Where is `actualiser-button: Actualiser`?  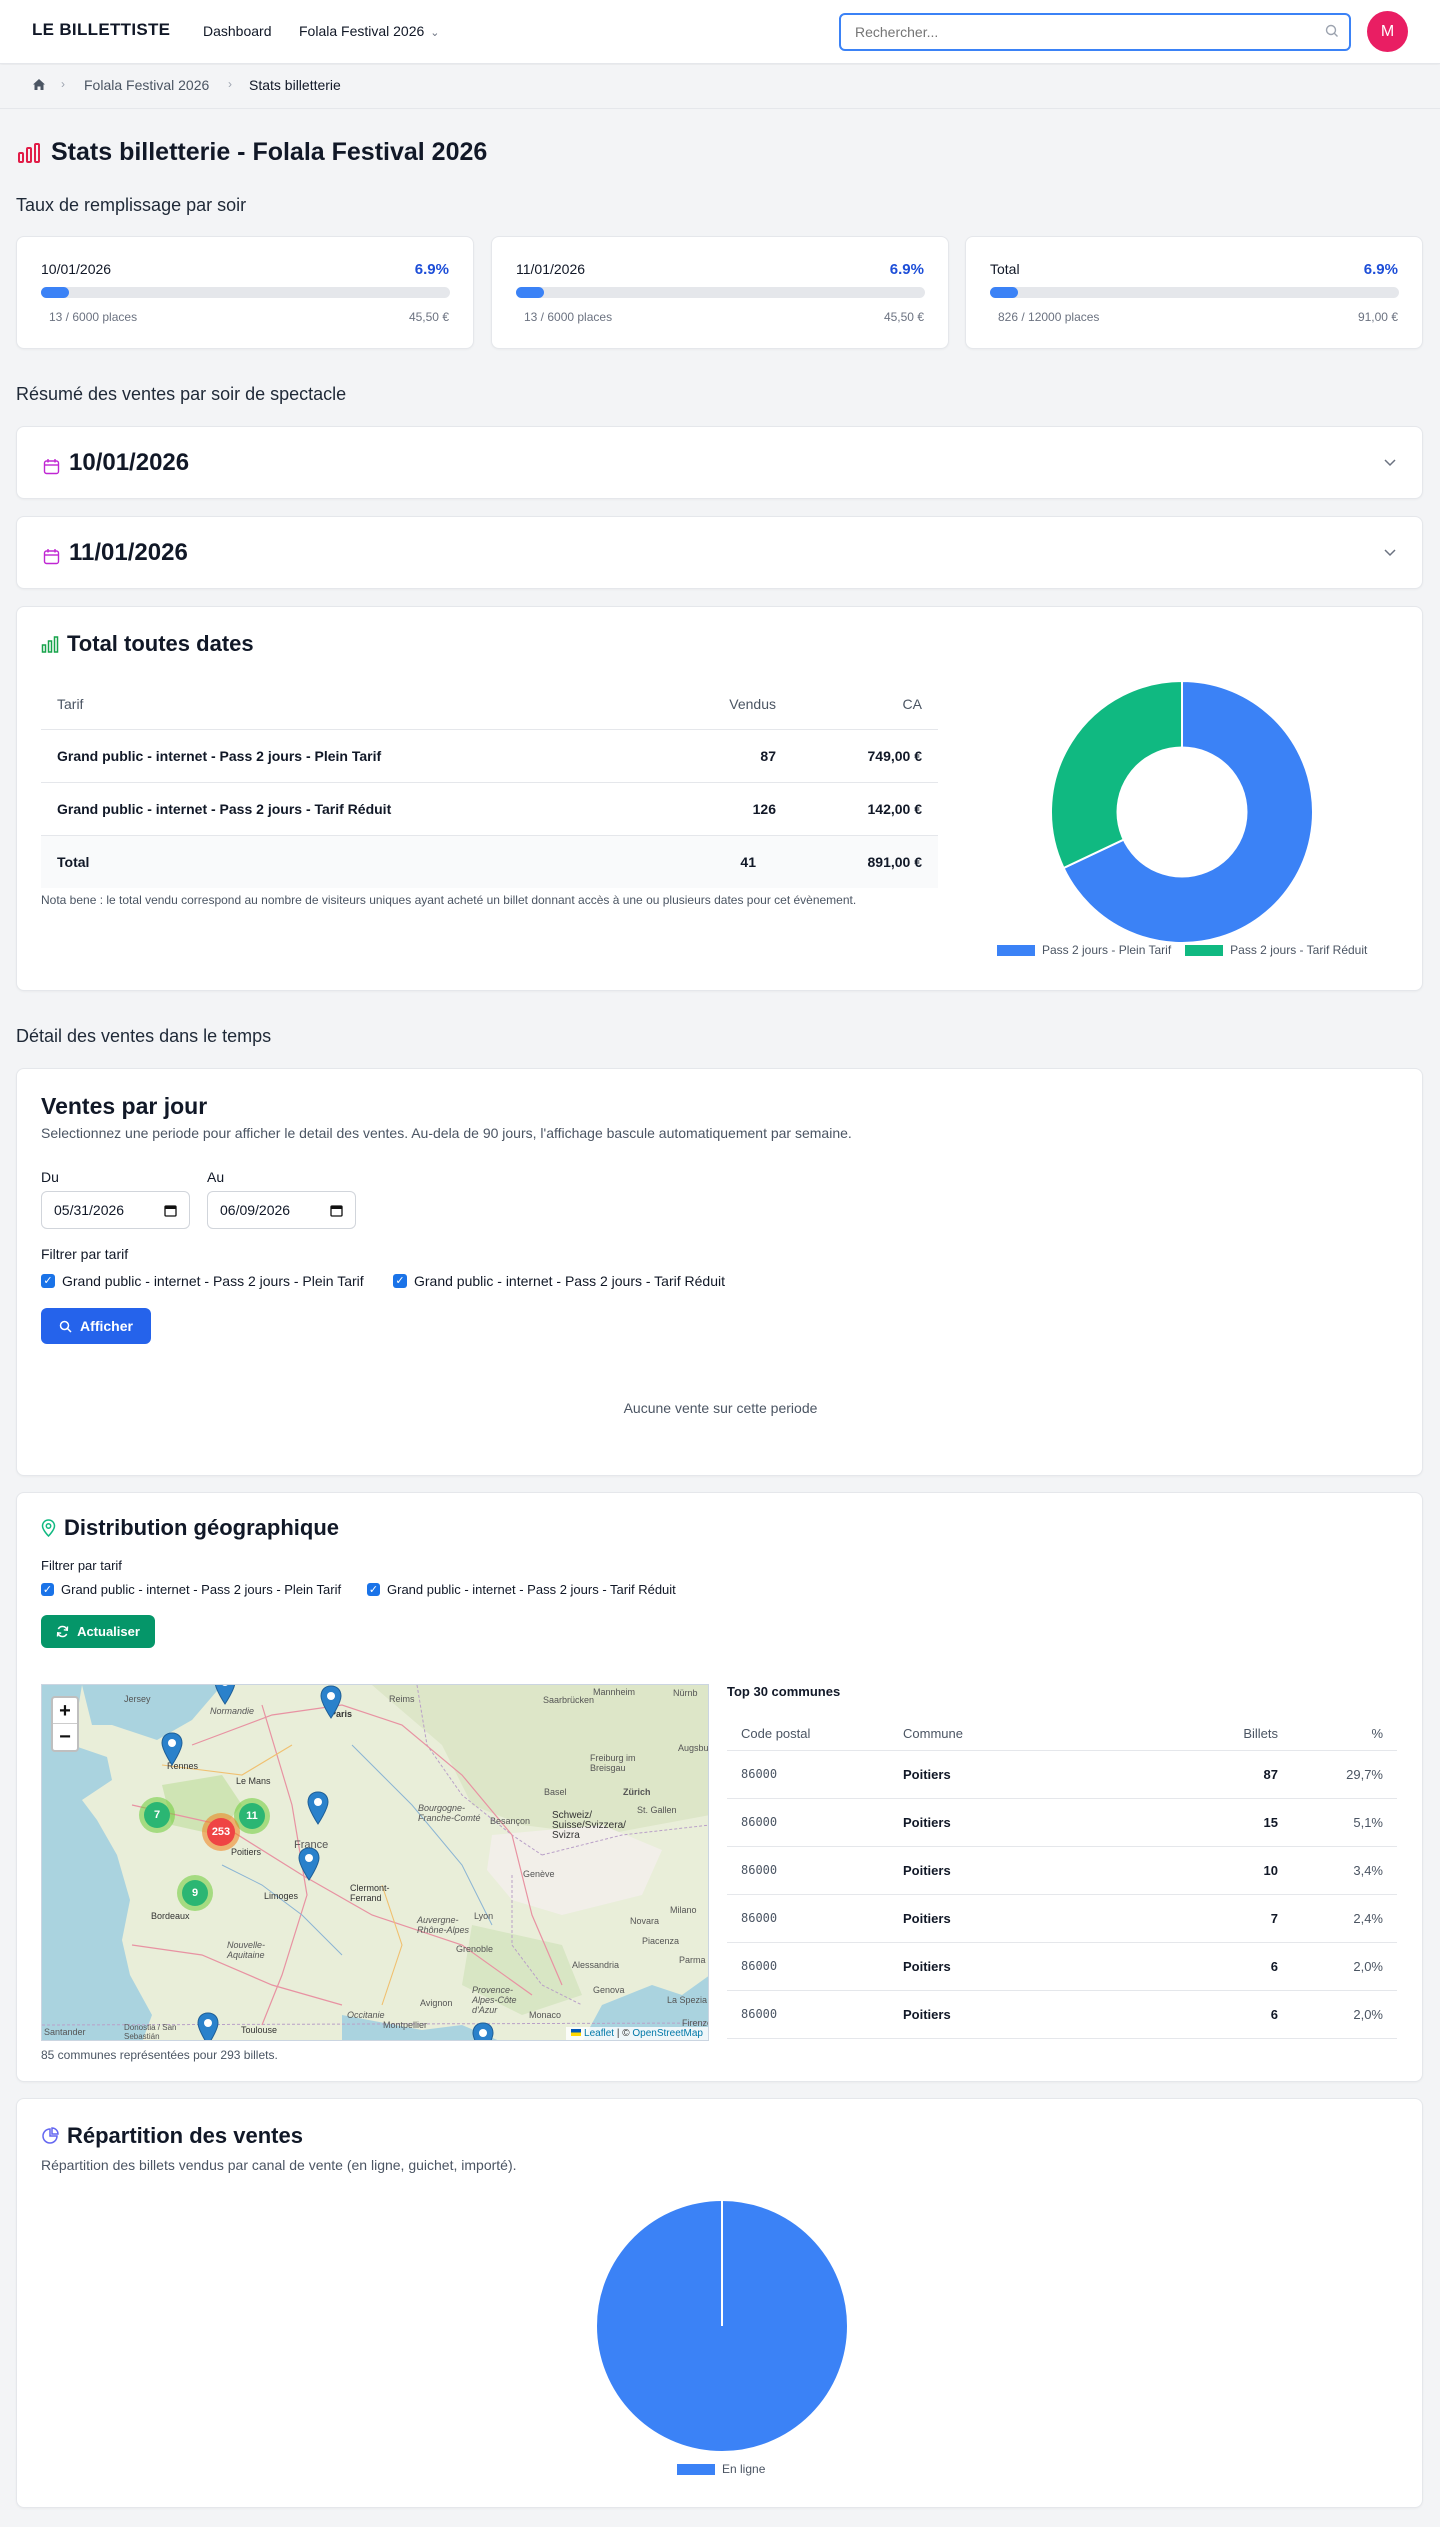 actualiser-button: Actualiser is located at coordinates (98, 1631).